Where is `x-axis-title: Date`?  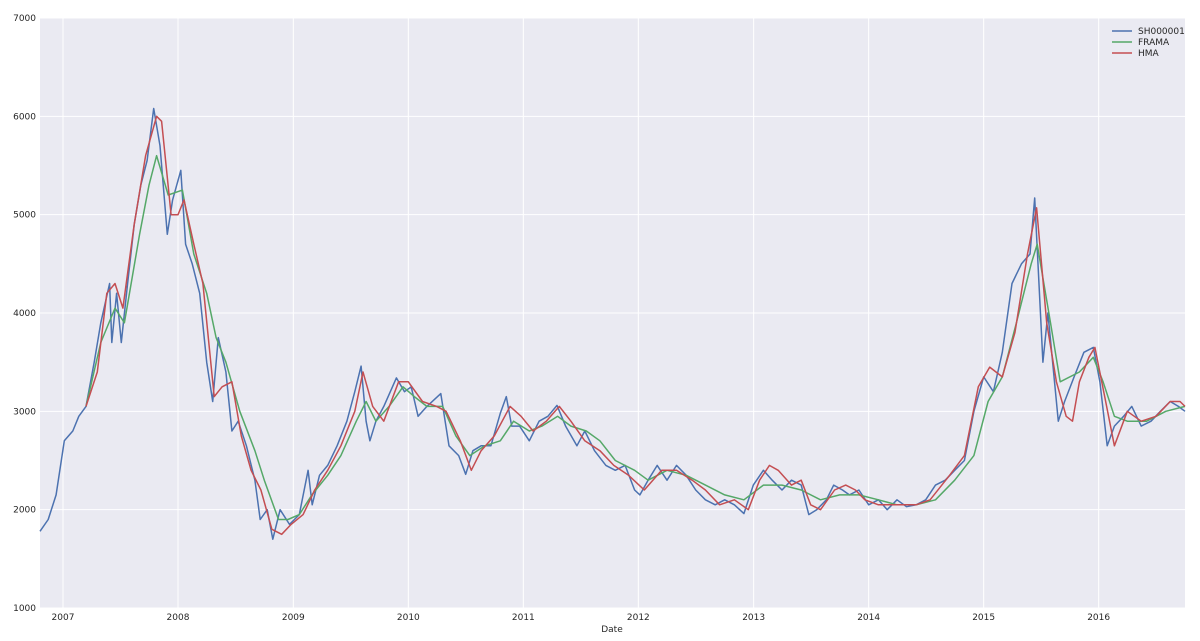 x-axis-title: Date is located at coordinates (612, 630).